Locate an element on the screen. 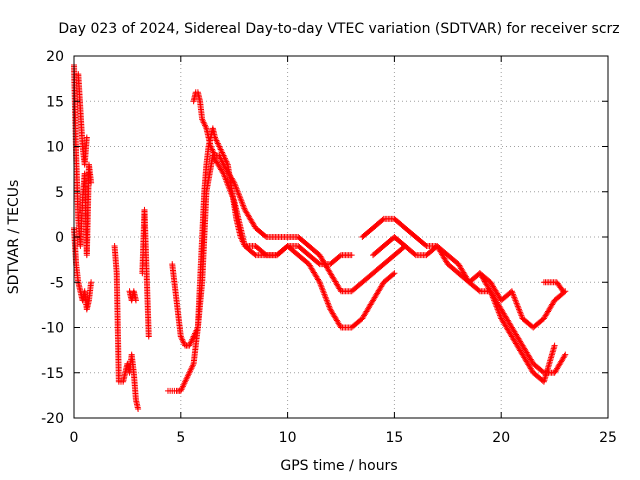 This screenshot has width=640, height=480. y-tick-label: -10 is located at coordinates (52, 329).